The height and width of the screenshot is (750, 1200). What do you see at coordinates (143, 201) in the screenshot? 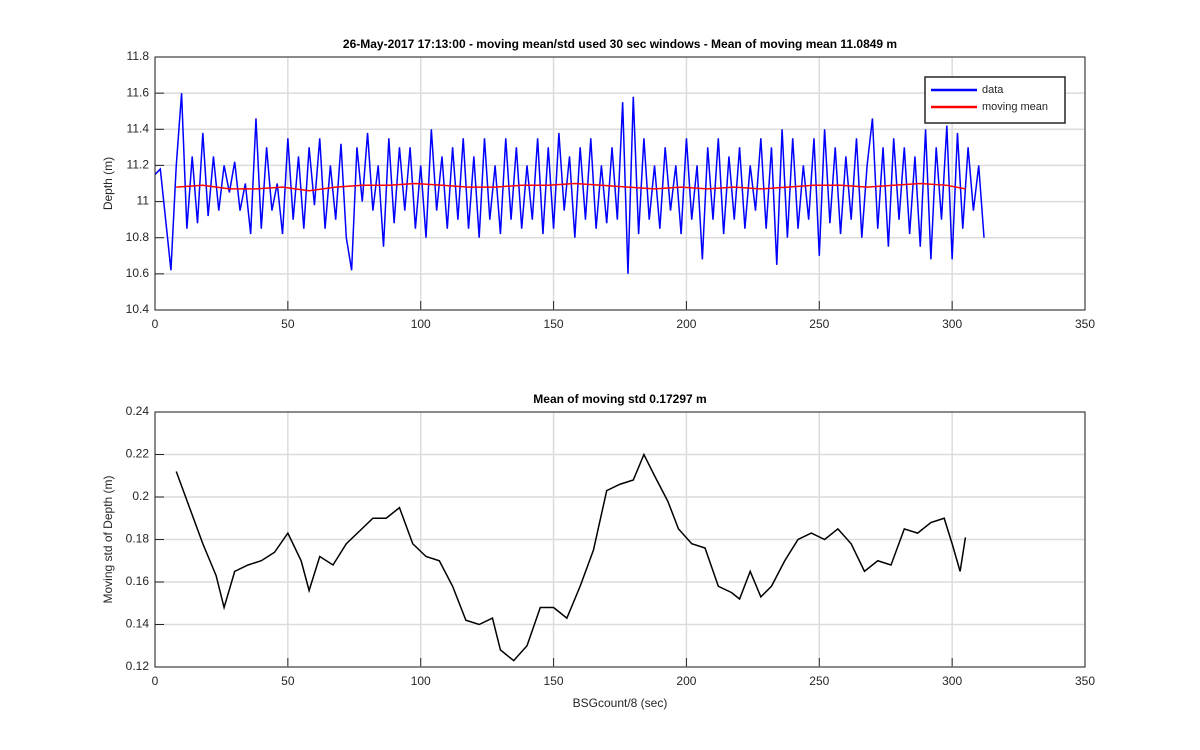
I see `y-tick-label: 11` at bounding box center [143, 201].